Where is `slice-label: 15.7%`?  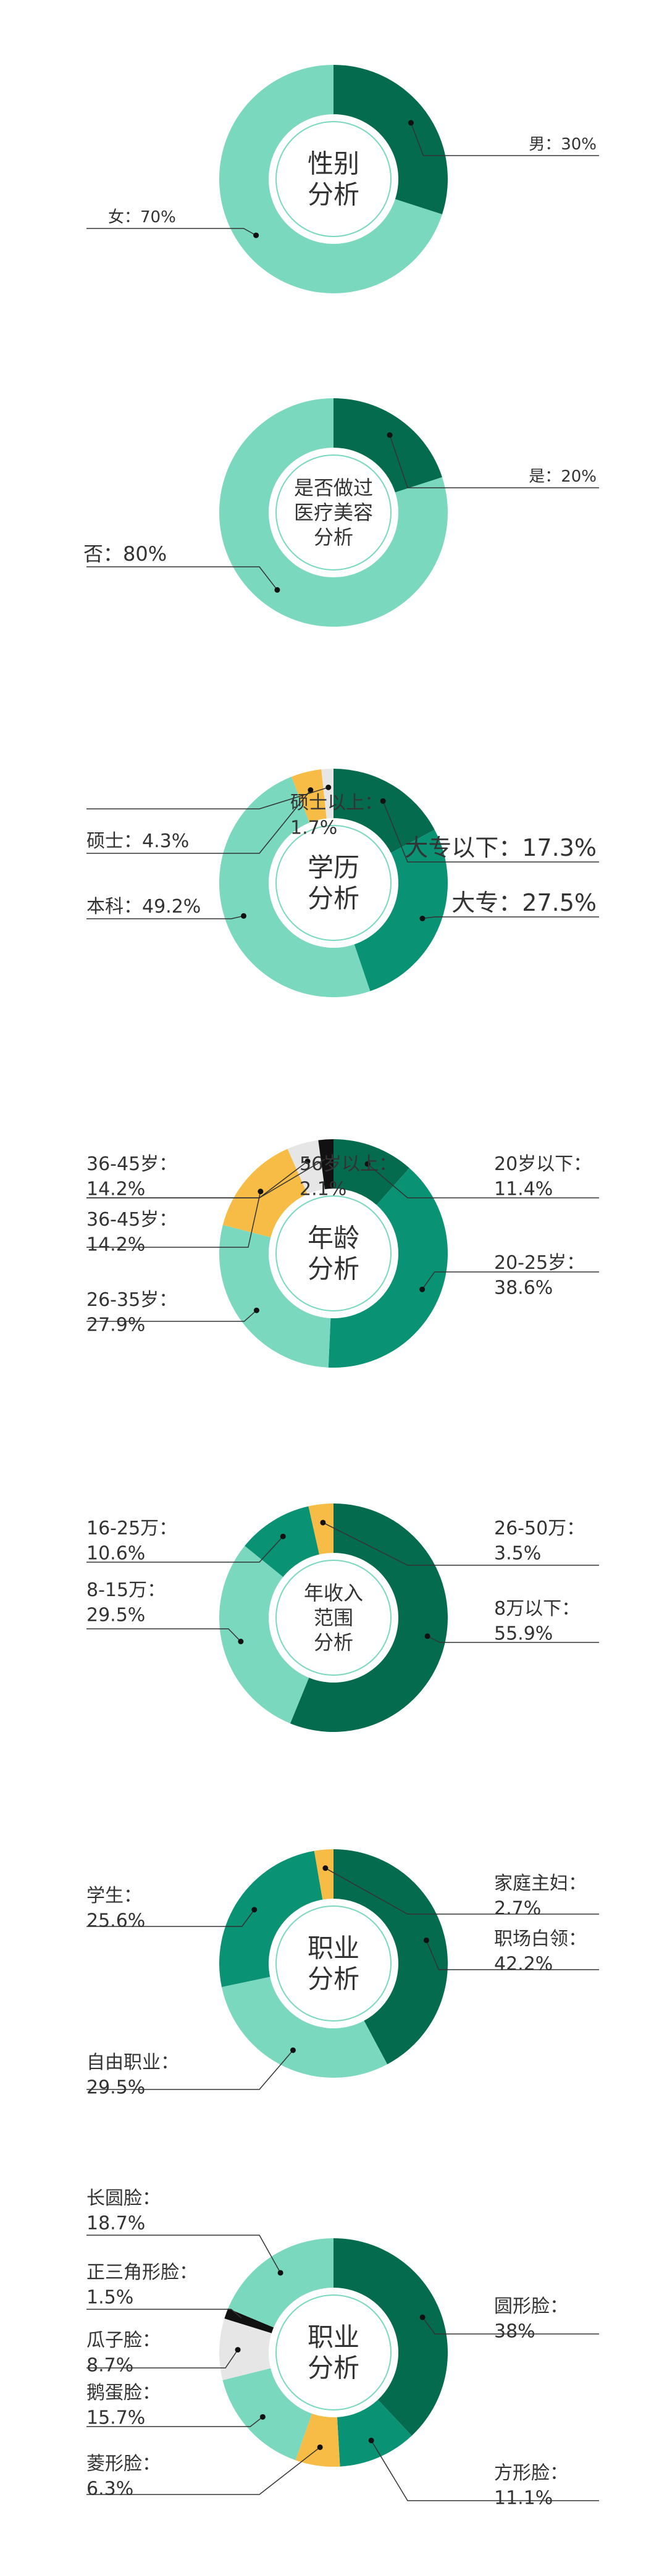 slice-label: 15.7% is located at coordinates (115, 2418).